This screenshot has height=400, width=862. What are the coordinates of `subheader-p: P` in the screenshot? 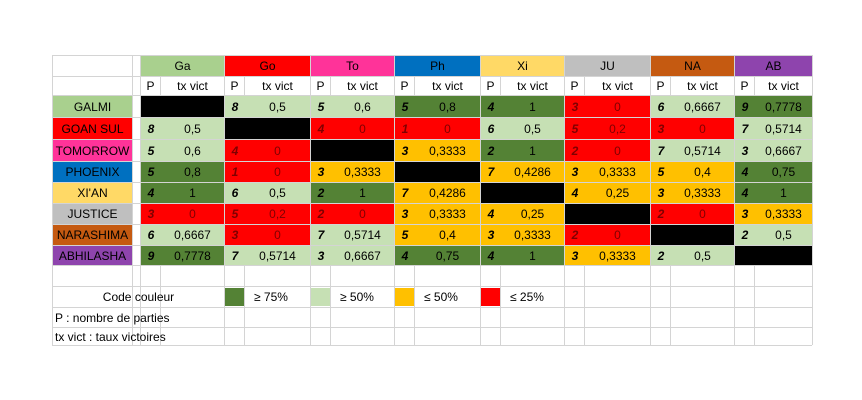 It's located at (744, 86).